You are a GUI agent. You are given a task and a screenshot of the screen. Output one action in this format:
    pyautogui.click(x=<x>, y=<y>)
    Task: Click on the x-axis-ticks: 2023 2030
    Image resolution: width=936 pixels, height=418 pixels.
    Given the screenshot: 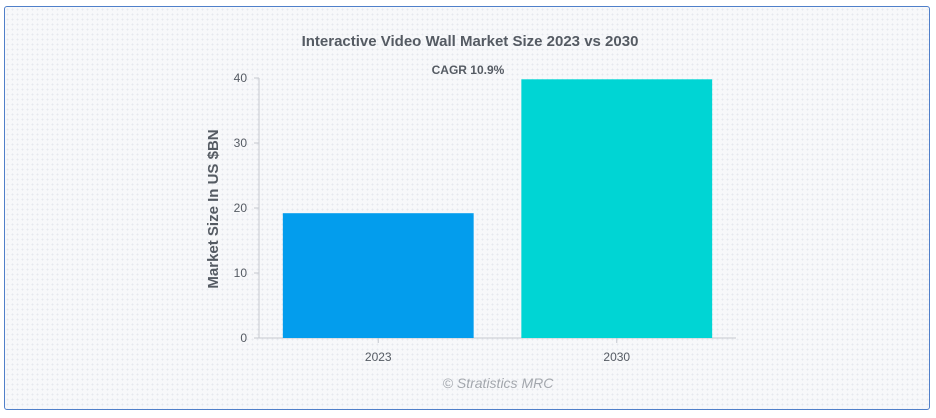 What is the action you would take?
    pyautogui.click(x=497, y=351)
    